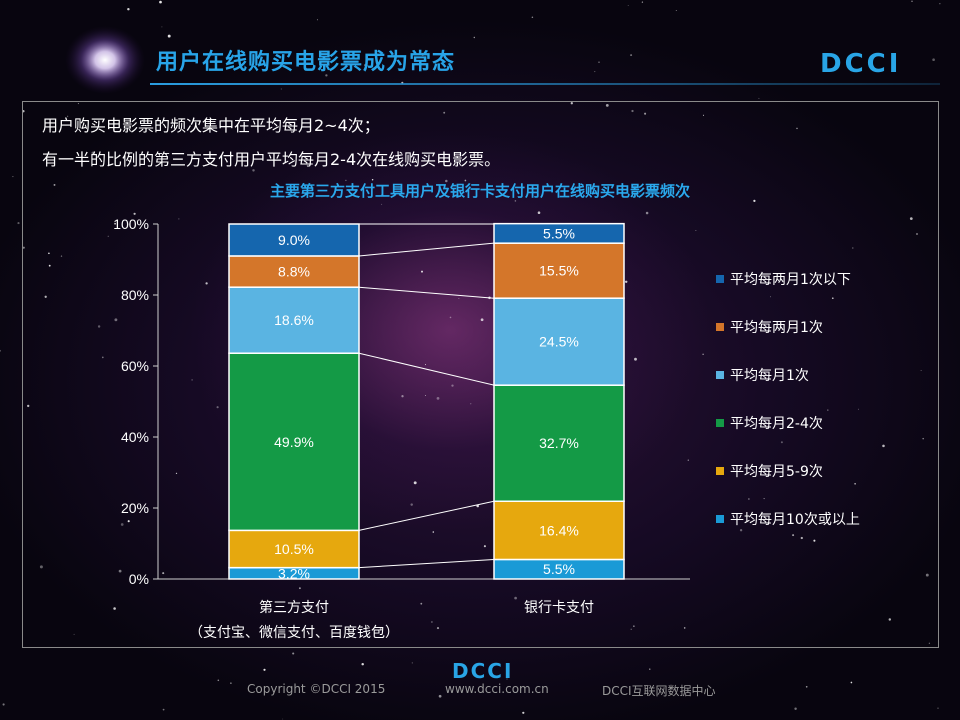  I want to click on legend-item: 平均每两月1次, so click(788, 327).